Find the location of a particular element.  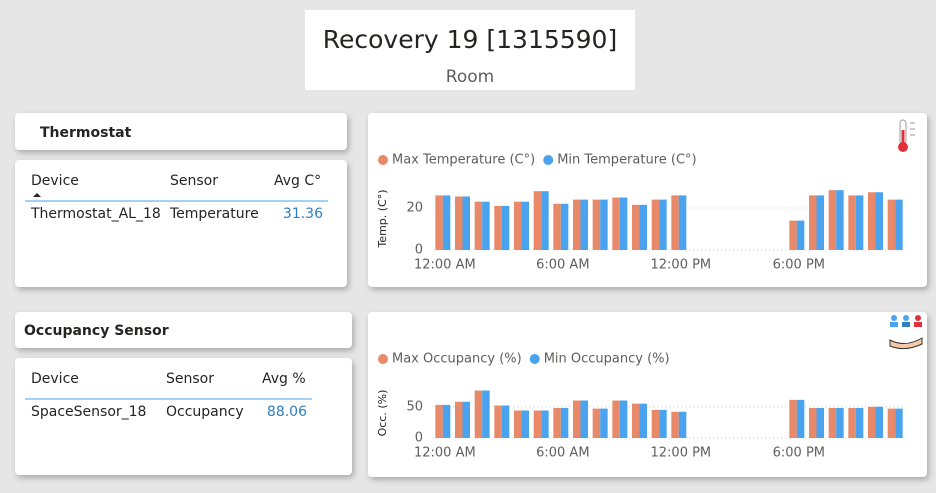

table-cell: 88.06 is located at coordinates (287, 412).